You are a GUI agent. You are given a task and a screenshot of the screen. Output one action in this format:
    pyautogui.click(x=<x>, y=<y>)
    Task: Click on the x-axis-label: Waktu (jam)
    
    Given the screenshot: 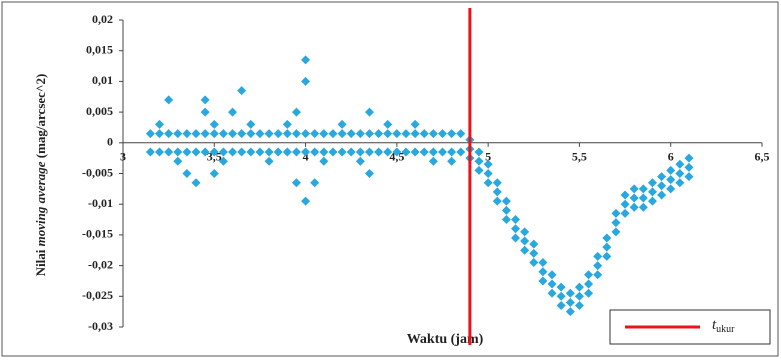 What is the action you would take?
    pyautogui.click(x=445, y=339)
    